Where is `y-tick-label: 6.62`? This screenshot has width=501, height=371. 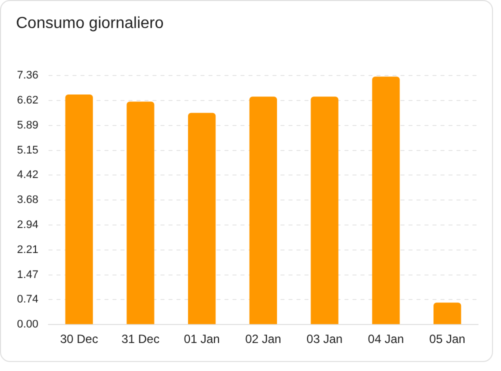 y-tick-label: 6.62 is located at coordinates (27, 100).